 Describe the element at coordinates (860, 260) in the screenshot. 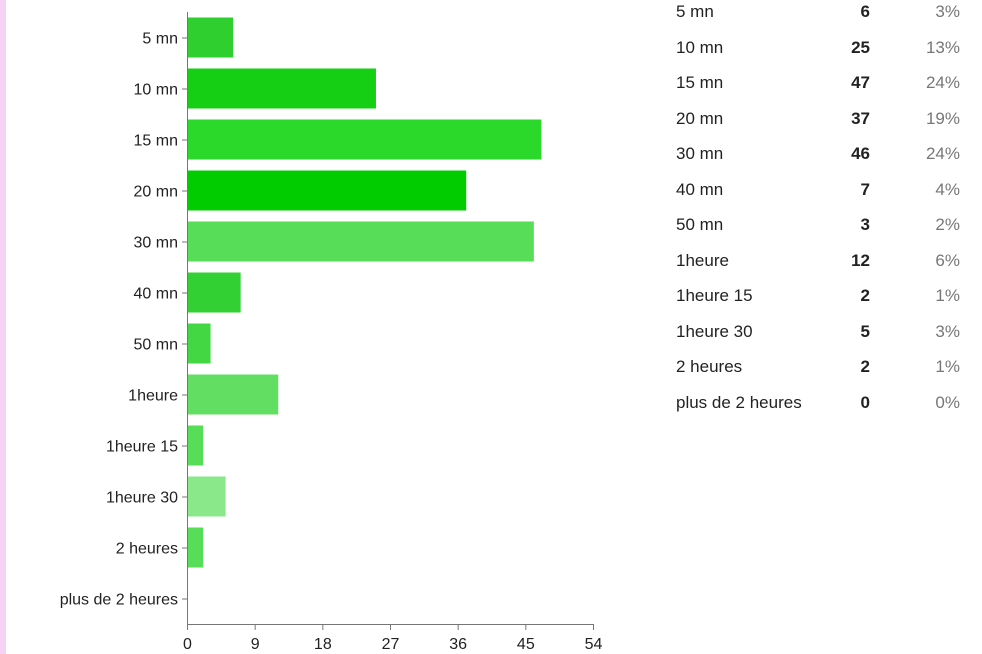

I see `row-count: 12` at that location.